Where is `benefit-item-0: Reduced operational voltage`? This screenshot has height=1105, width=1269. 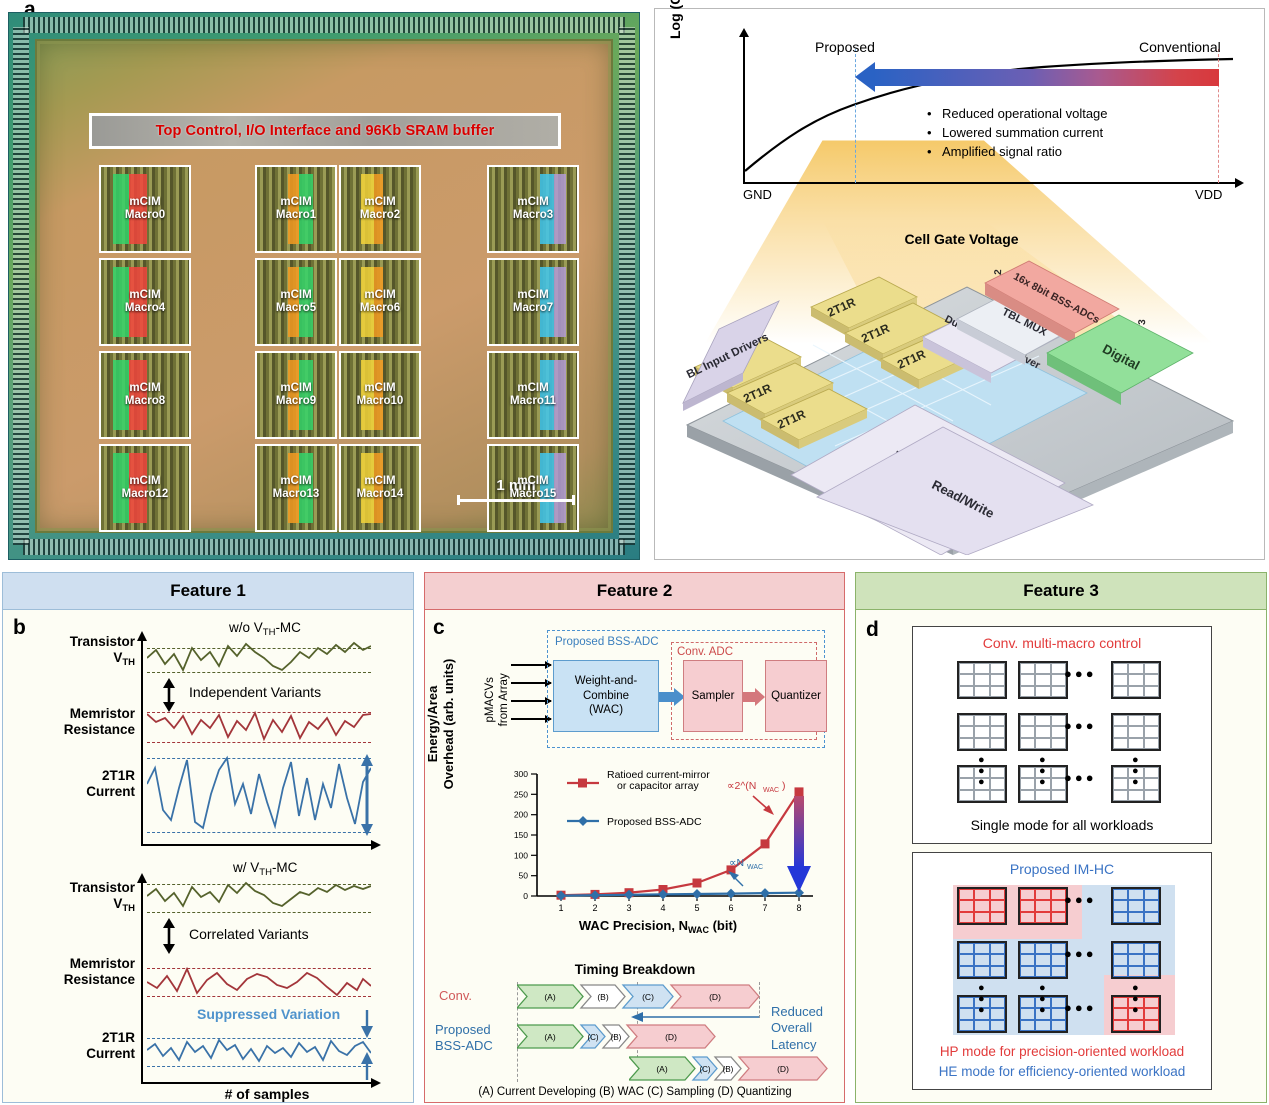 benefit-item-0: Reduced operational voltage is located at coordinates (1016, 114).